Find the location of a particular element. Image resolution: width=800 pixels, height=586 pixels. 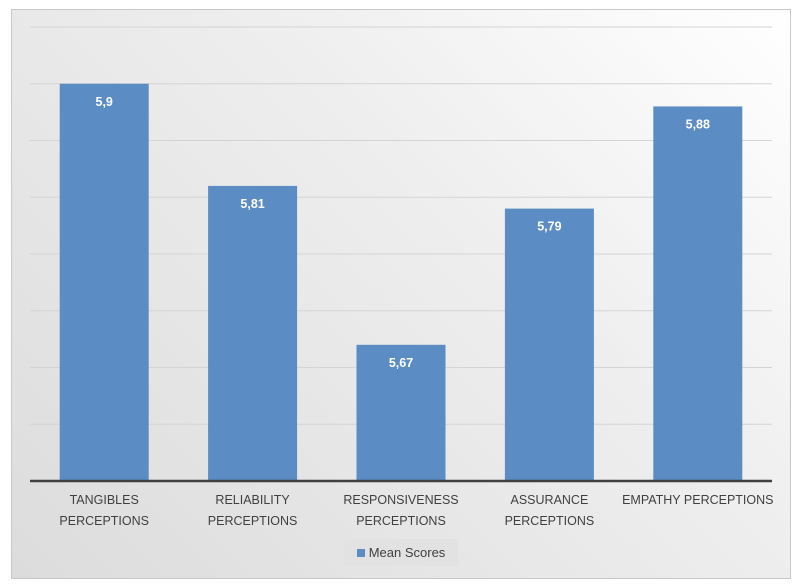

x-tick-label: RELIABILITY is located at coordinates (252, 500).